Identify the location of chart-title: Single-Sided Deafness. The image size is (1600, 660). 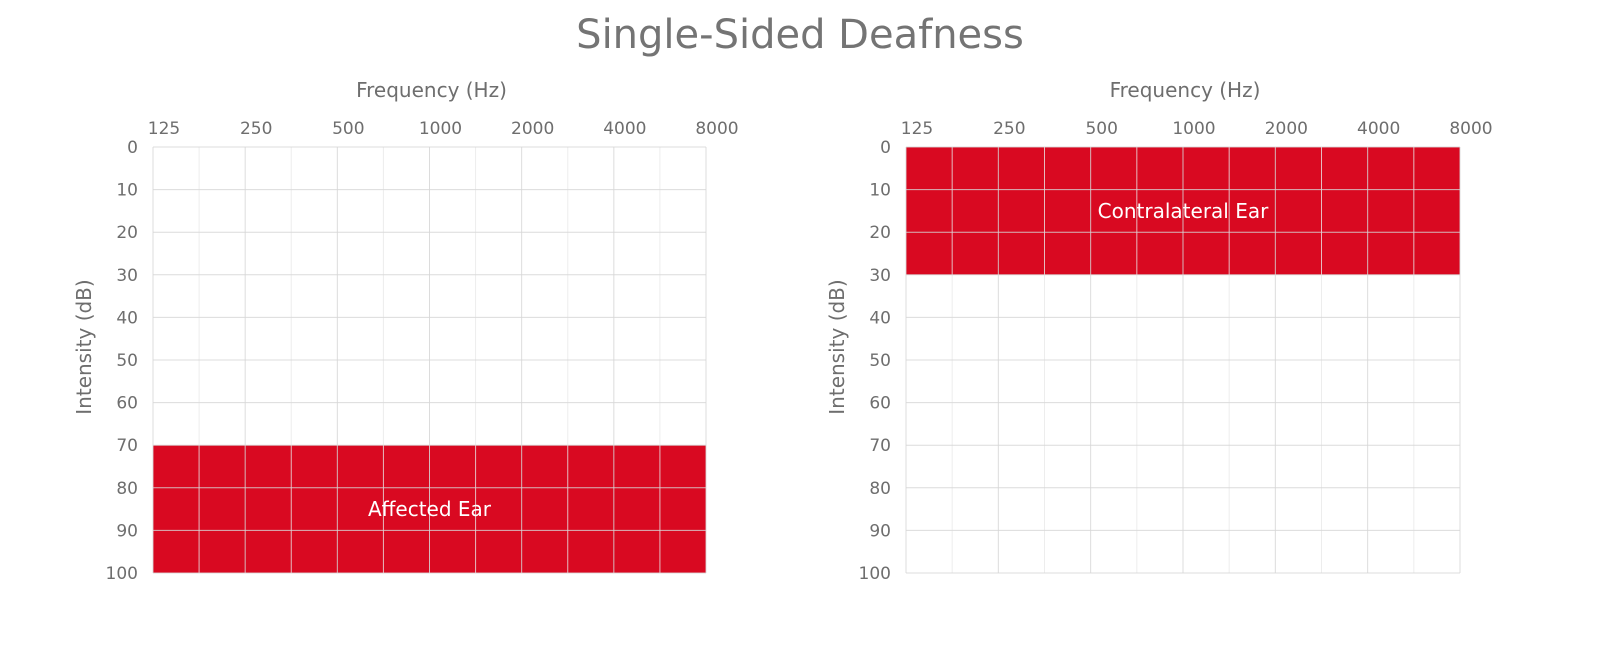
(800, 35).